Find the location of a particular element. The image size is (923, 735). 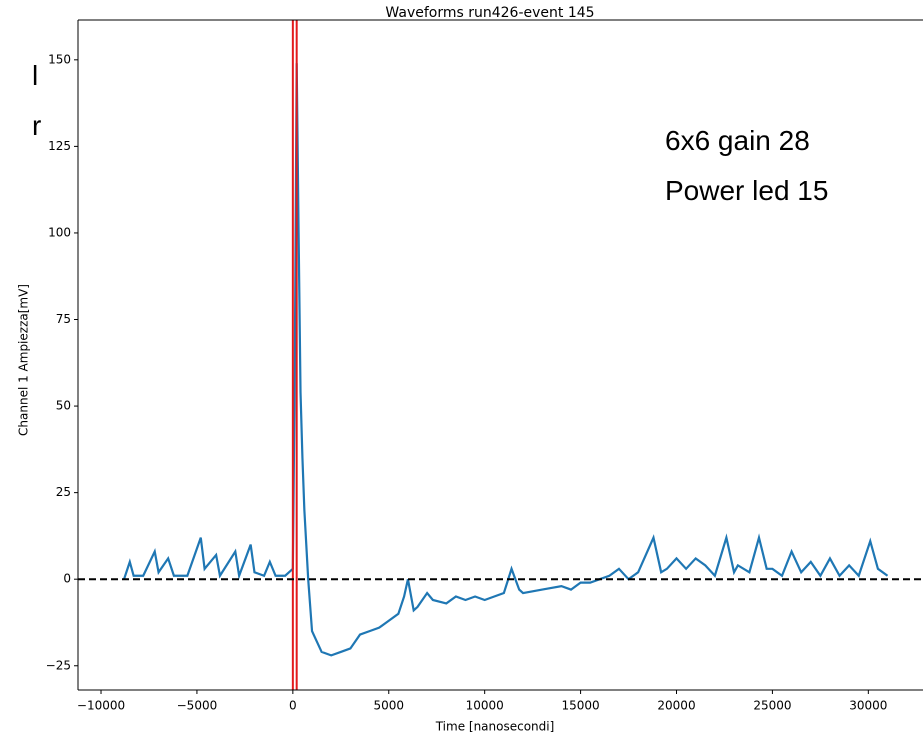

x-tick-label: 30000 is located at coordinates (868, 706).